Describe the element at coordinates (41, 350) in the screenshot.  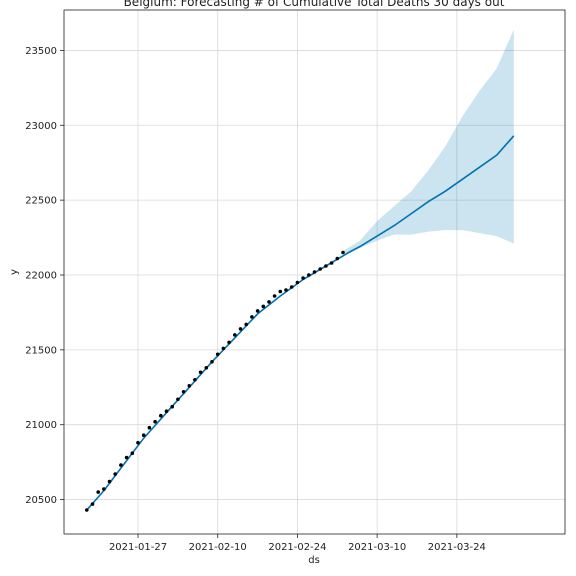
I see `y-tick-label: 21500` at that location.